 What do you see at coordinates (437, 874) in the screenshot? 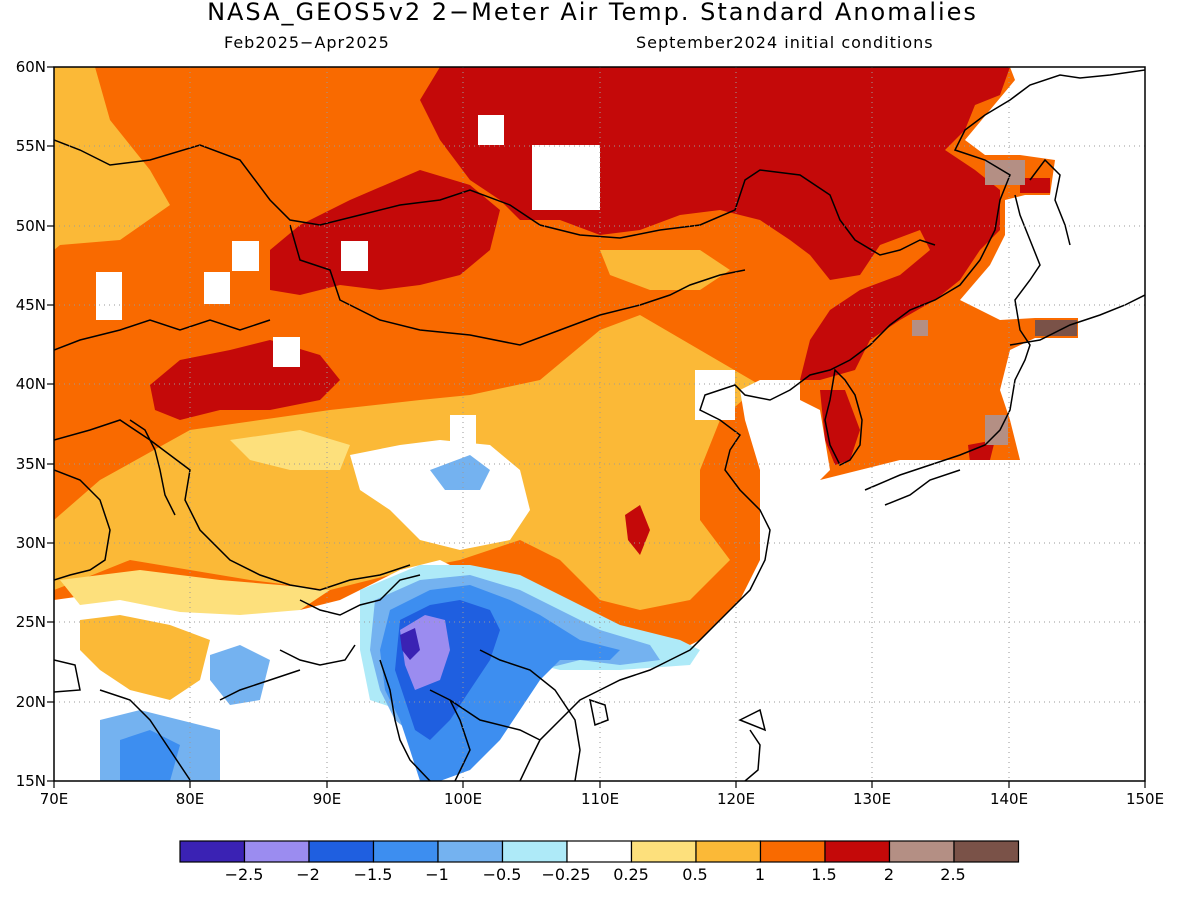
I see `colorbar-label: −1` at bounding box center [437, 874].